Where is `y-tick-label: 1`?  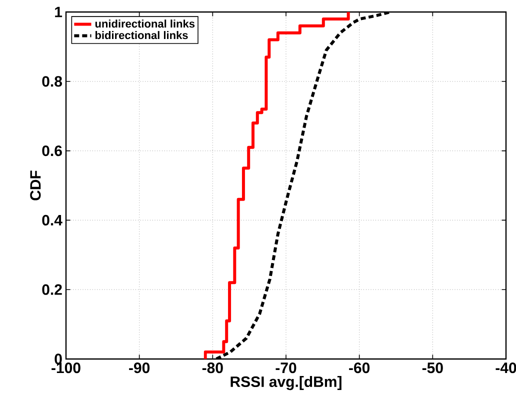 y-tick-label: 1 is located at coordinates (58, 12).